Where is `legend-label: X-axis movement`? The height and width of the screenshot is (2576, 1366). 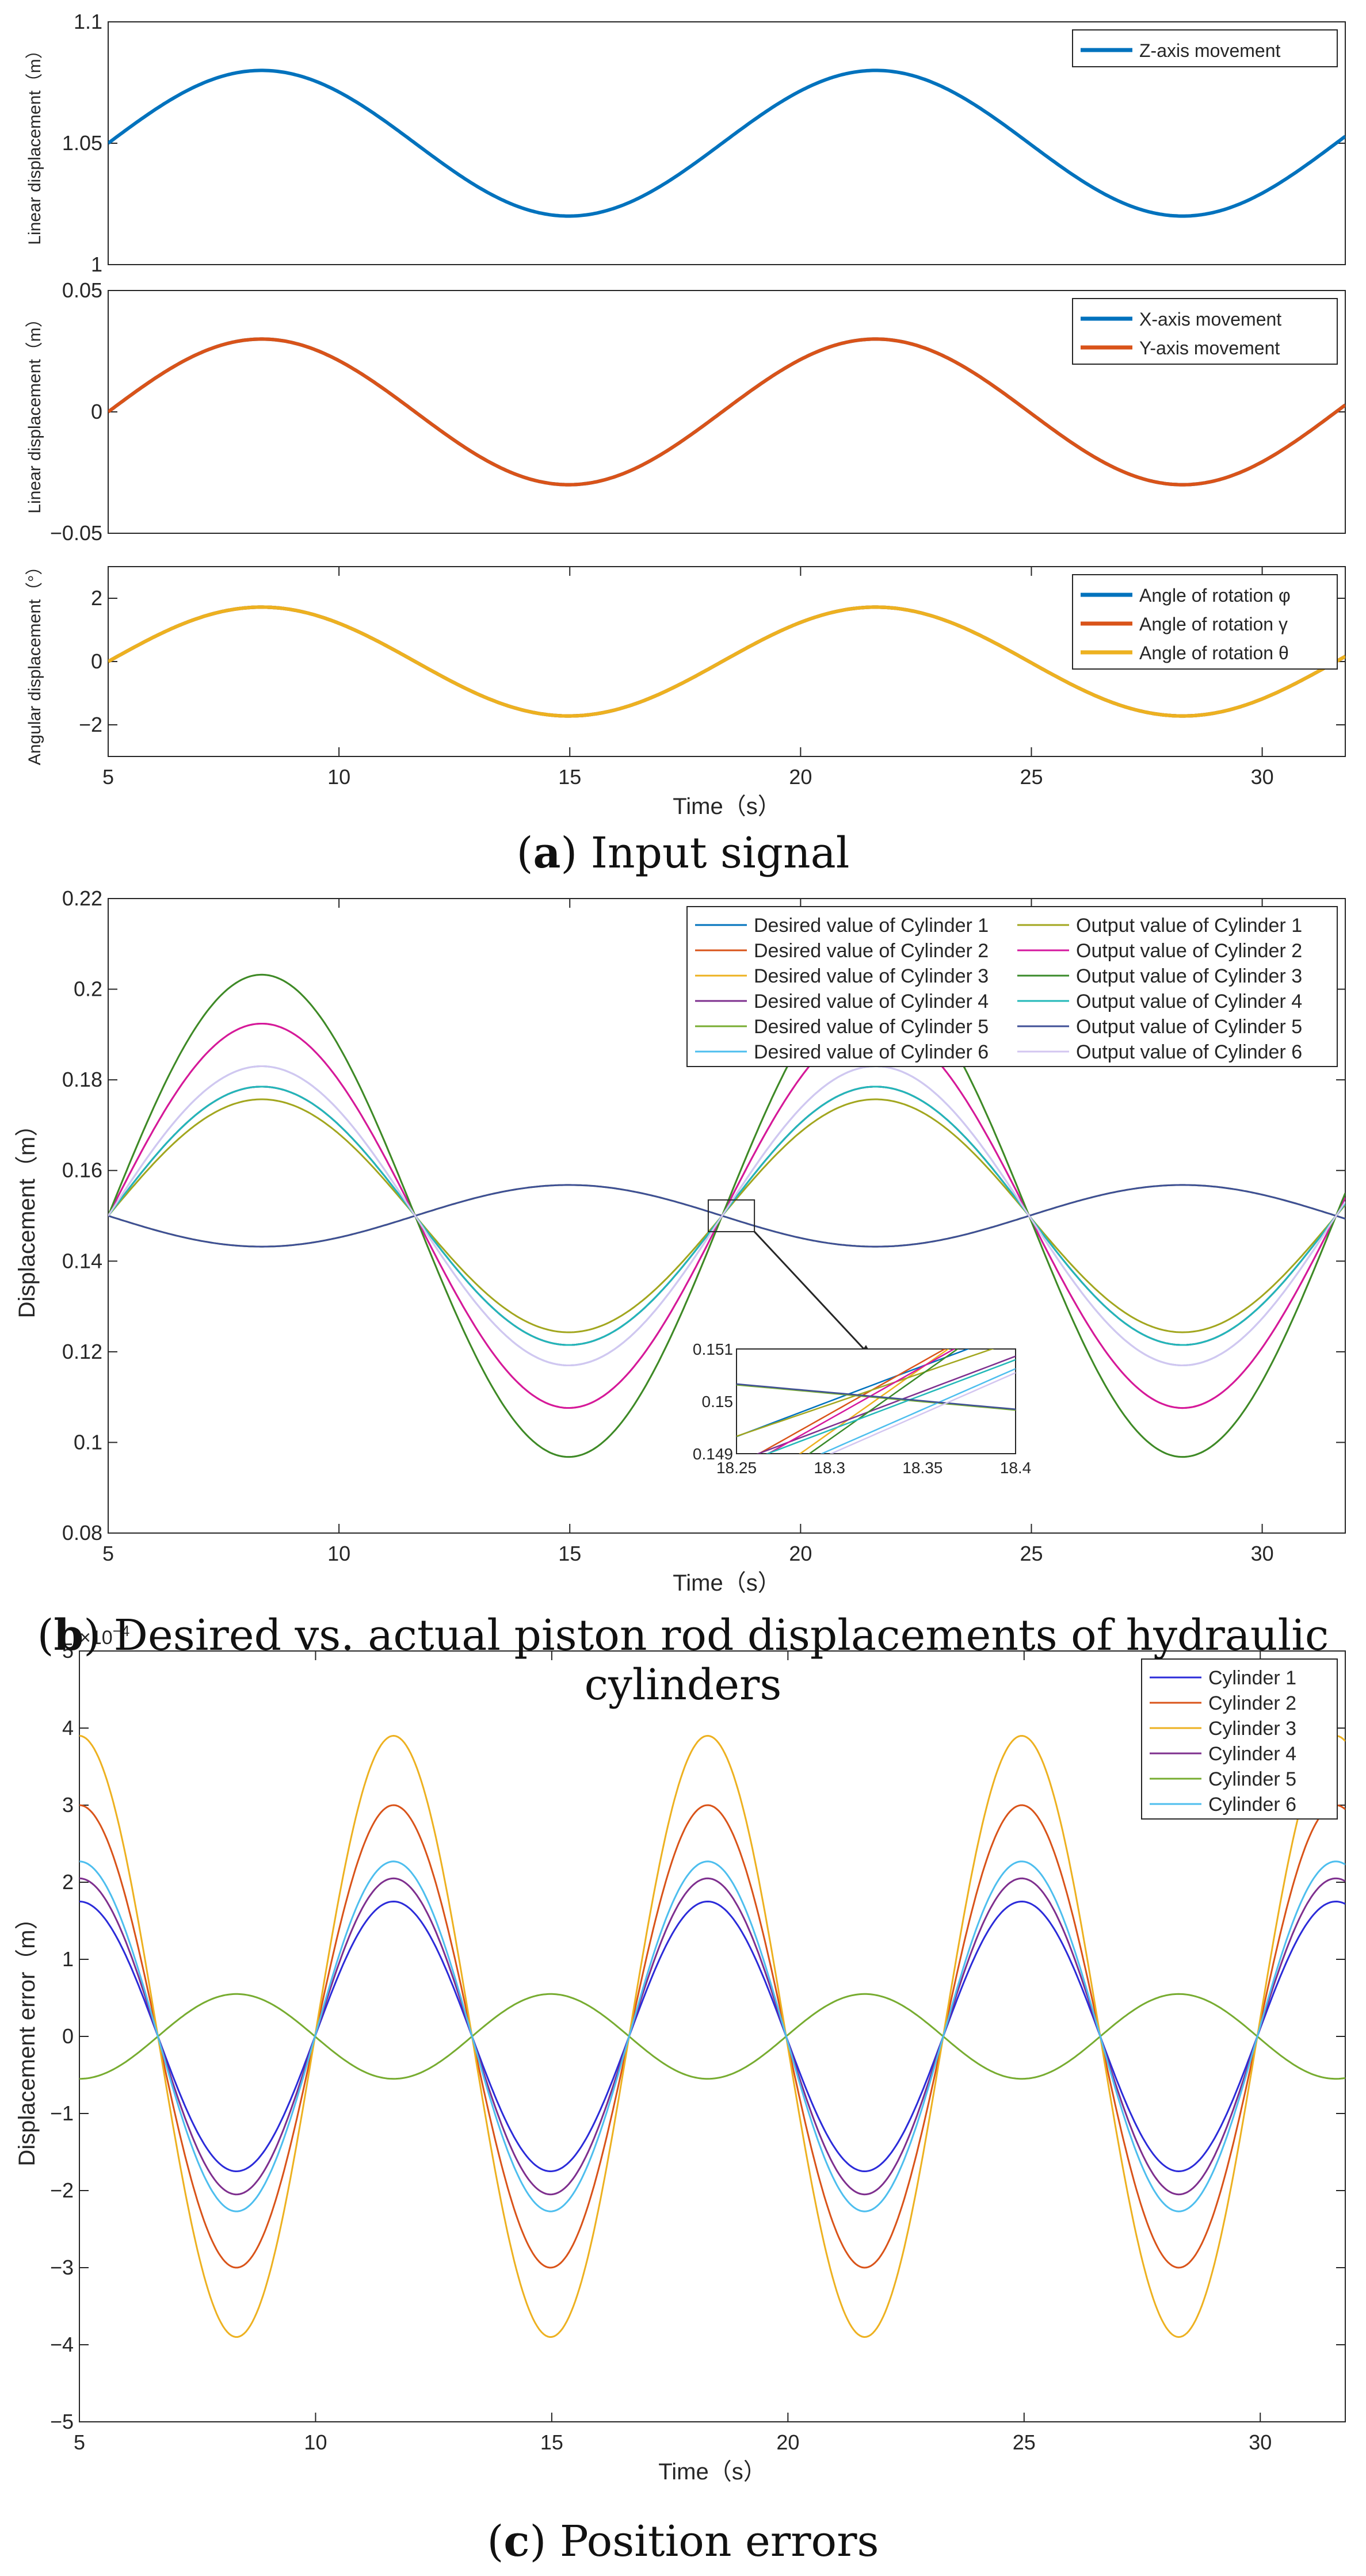 legend-label: X-axis movement is located at coordinates (1210, 319).